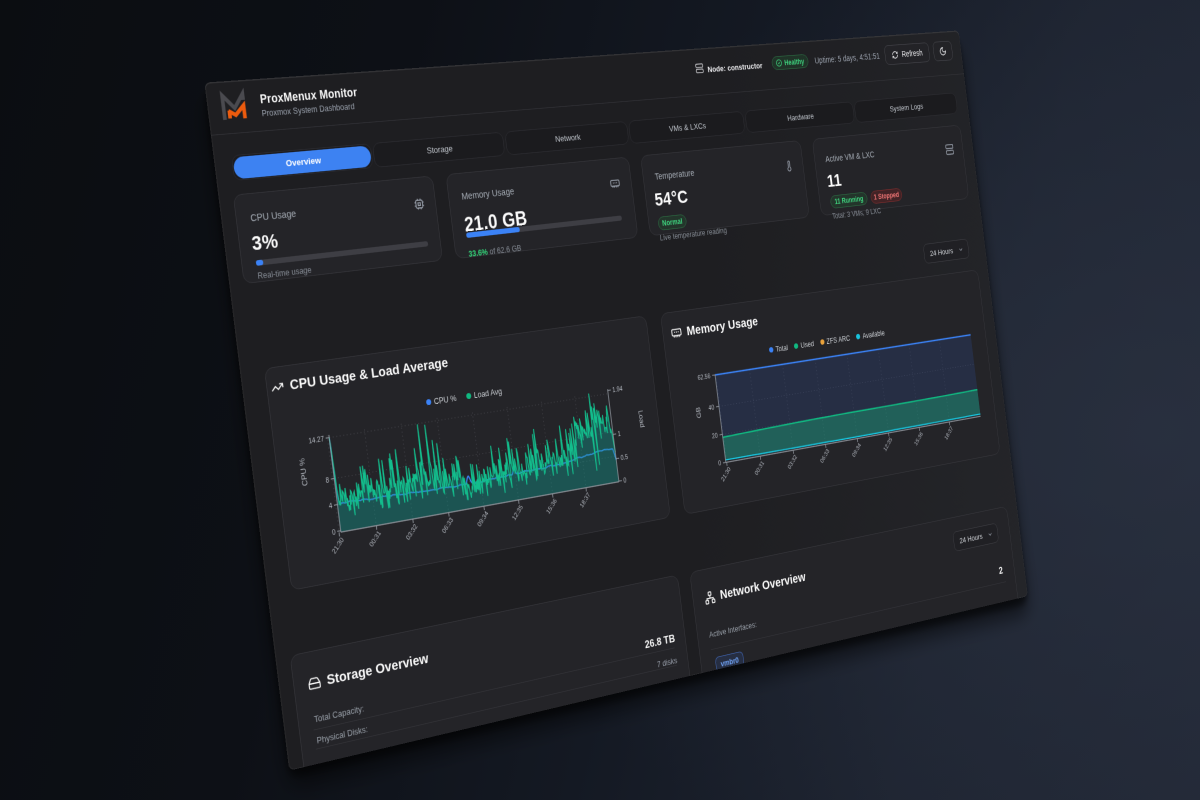 Image resolution: width=1200 pixels, height=800 pixels. I want to click on svg-text: 0.5, so click(624, 458).